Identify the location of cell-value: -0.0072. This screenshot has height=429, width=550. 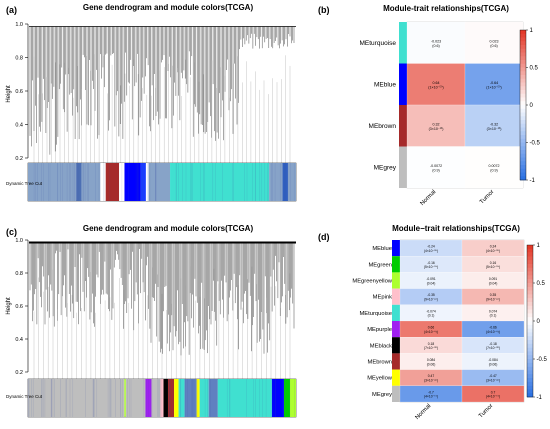
(436, 166).